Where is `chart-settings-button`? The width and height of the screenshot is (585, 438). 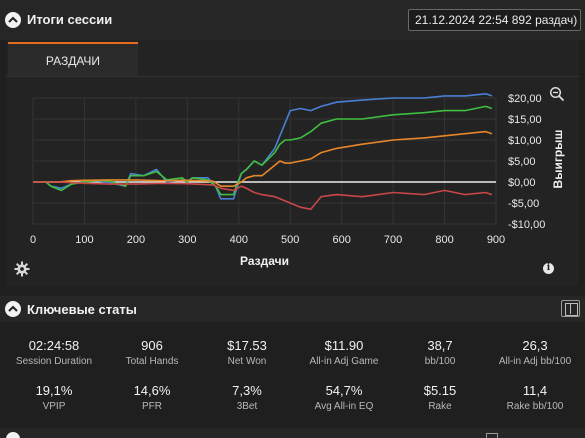
chart-settings-button is located at coordinates (22, 269).